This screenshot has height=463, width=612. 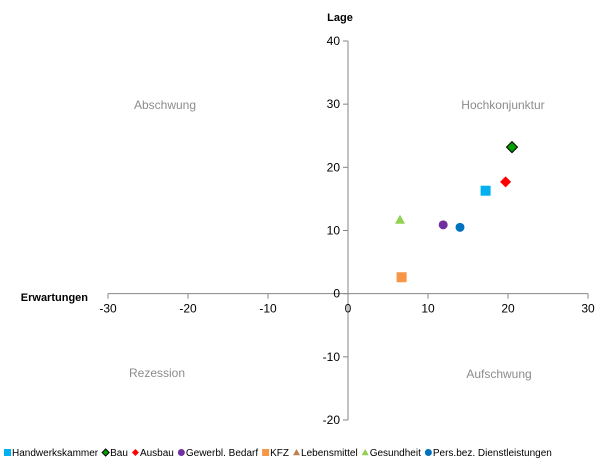 What do you see at coordinates (222, 453) in the screenshot?
I see `legend-label-gewerbl-bedarf: Gewerbl. Bedarf` at bounding box center [222, 453].